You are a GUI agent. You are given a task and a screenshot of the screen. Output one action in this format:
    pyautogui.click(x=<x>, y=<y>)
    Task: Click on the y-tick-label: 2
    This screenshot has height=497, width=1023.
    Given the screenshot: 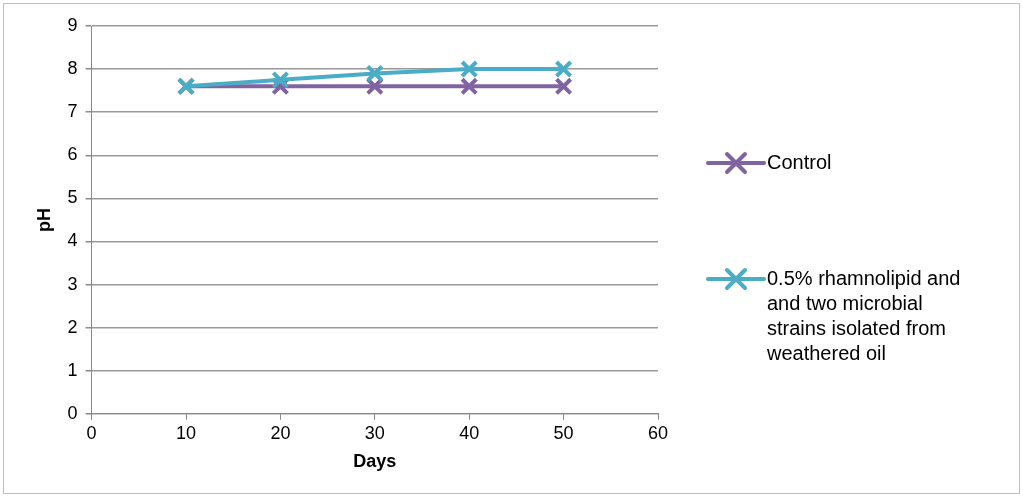 What is the action you would take?
    pyautogui.click(x=72, y=326)
    